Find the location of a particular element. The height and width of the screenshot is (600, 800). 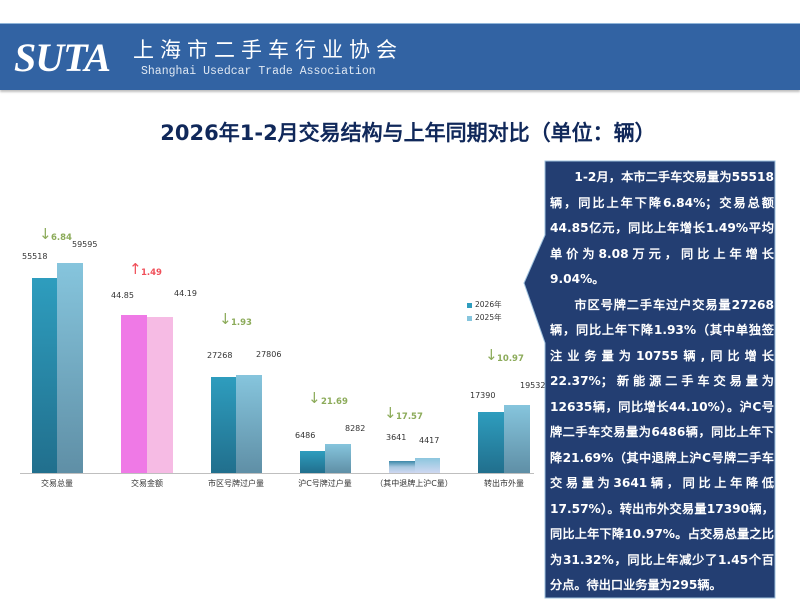

category-label: 交易金额 is located at coordinates (147, 483).